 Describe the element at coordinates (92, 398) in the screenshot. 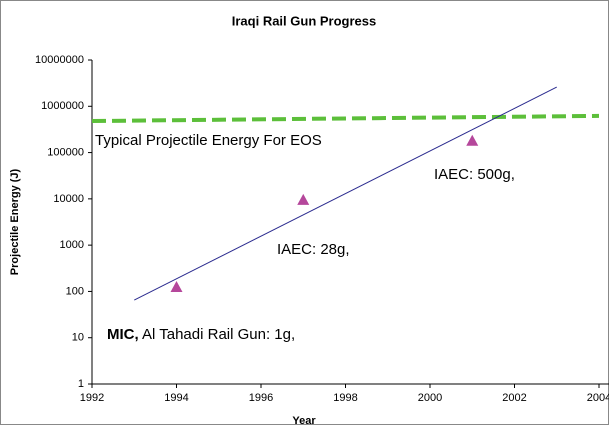

I see `x-tick-label: 1992` at that location.